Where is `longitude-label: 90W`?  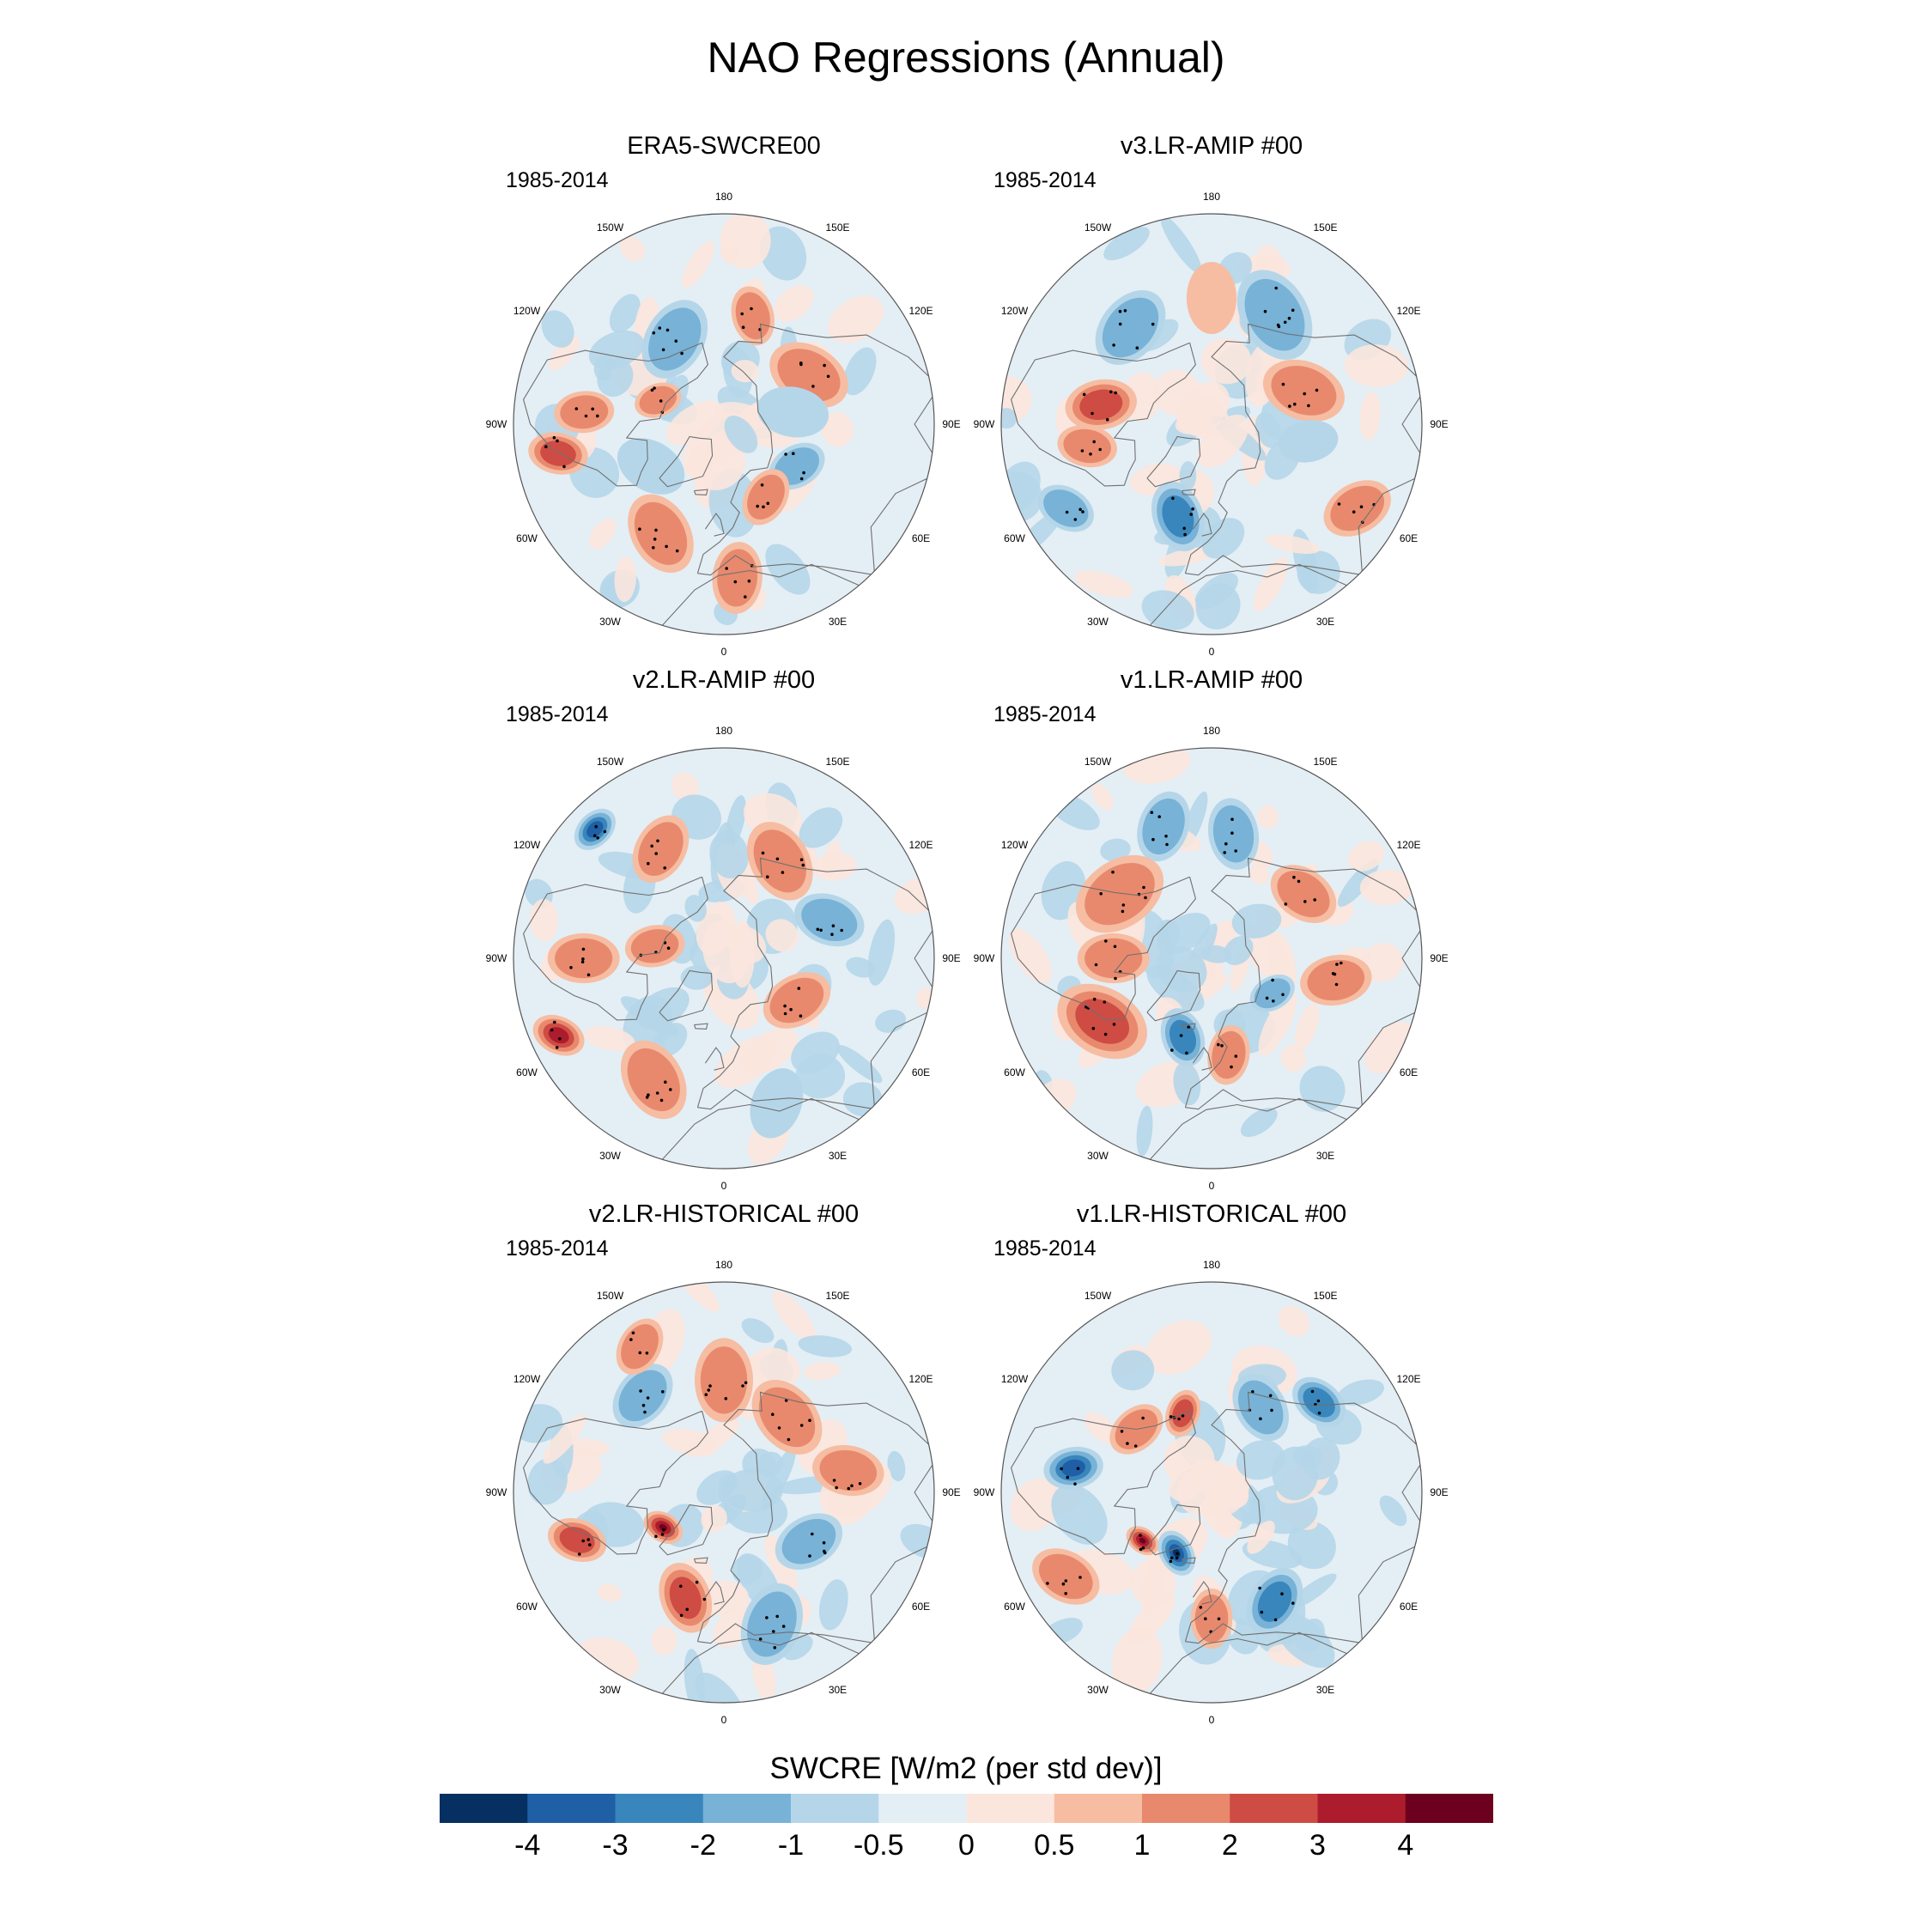
longitude-label: 90W is located at coordinates (984, 1492).